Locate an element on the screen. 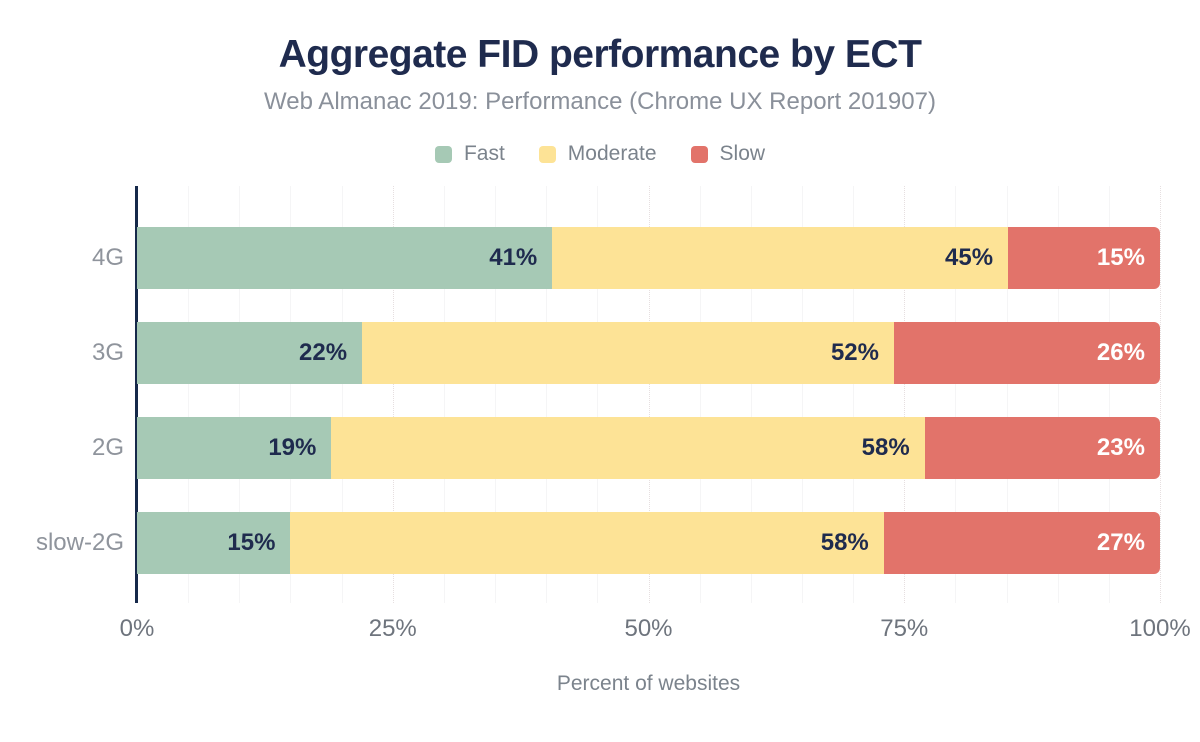 The height and width of the screenshot is (742, 1200). data-label: 52% is located at coordinates (854, 352).